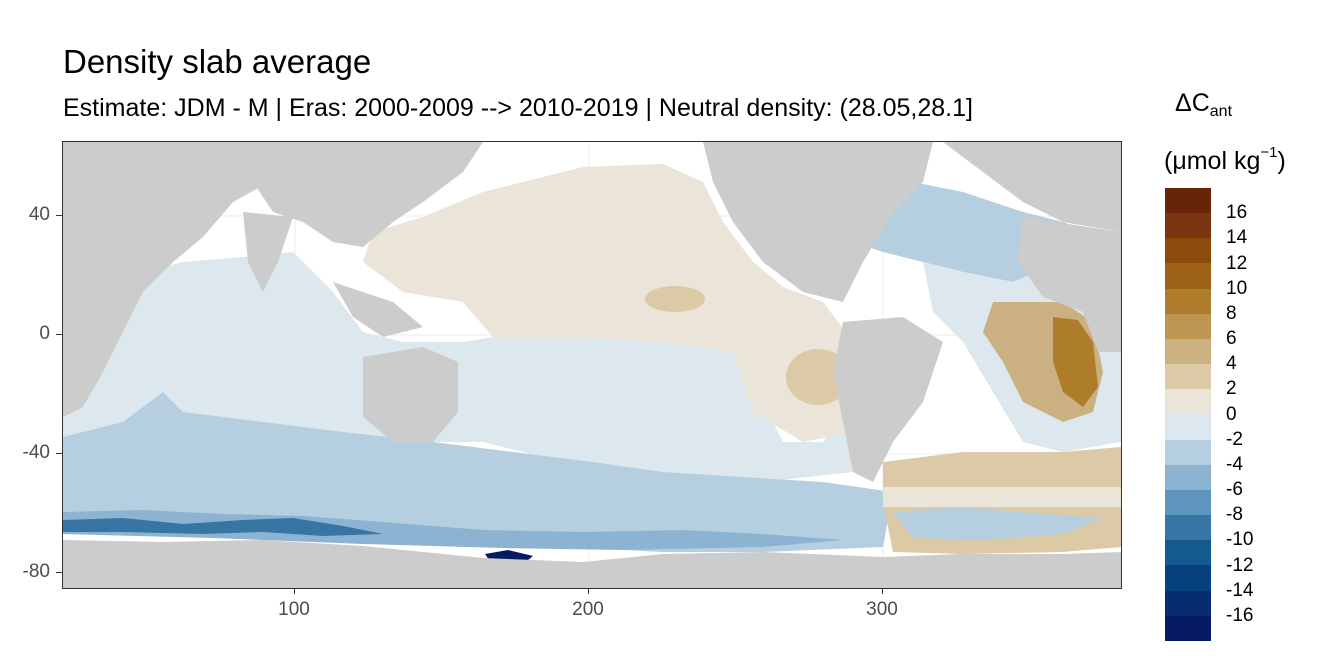 This screenshot has width=1344, height=672. I want to click on x-tick-label: 200, so click(588, 609).